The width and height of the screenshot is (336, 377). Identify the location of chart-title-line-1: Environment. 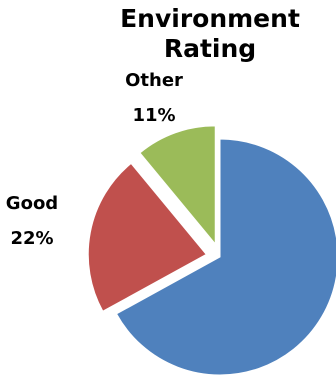
(210, 18).